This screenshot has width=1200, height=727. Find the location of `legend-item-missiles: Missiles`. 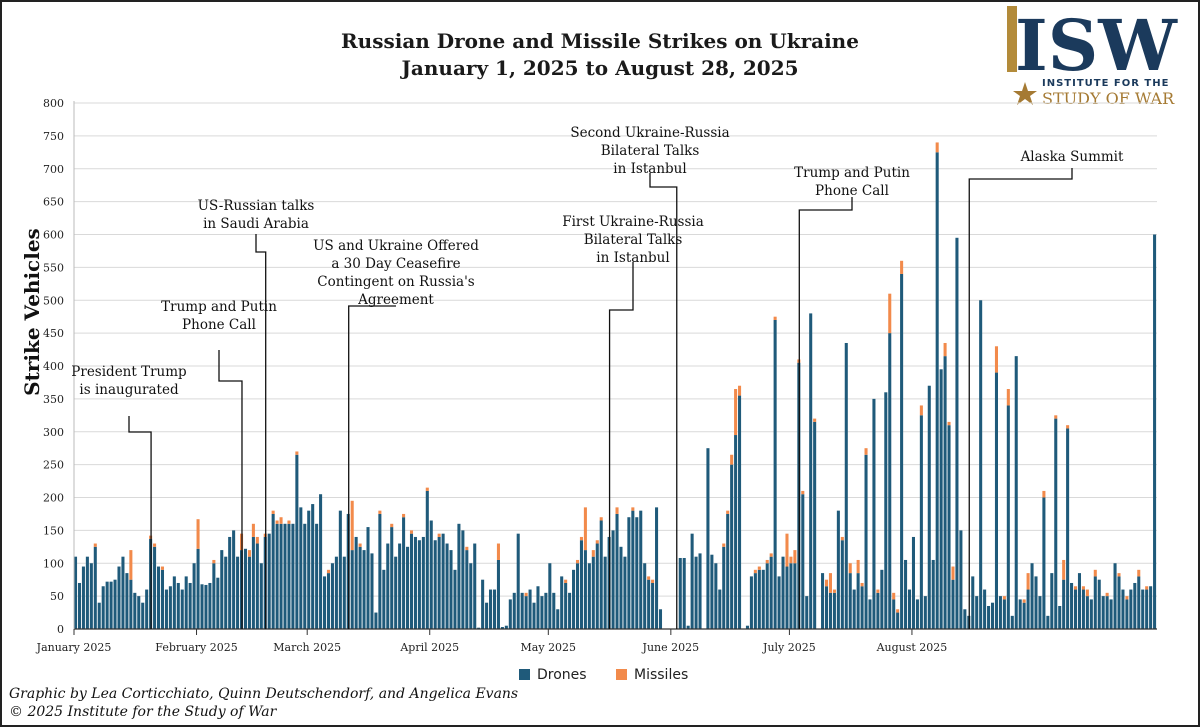

legend-item-missiles: Missiles is located at coordinates (652, 675).